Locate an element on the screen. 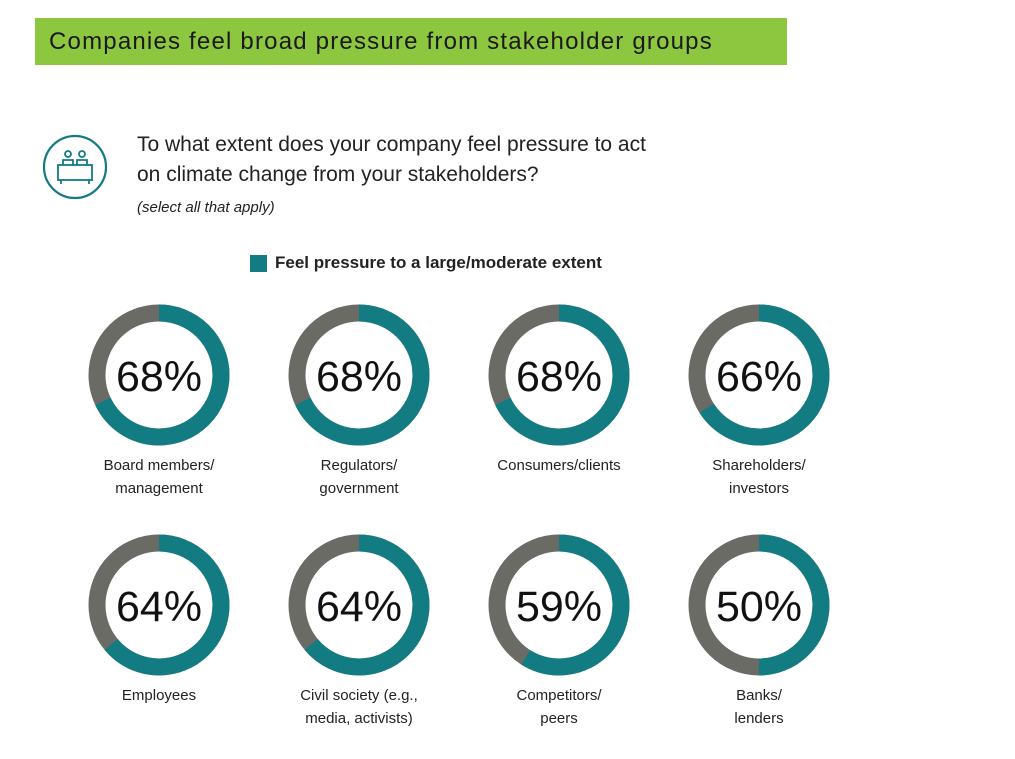  donut-6: 64% is located at coordinates (359, 605).